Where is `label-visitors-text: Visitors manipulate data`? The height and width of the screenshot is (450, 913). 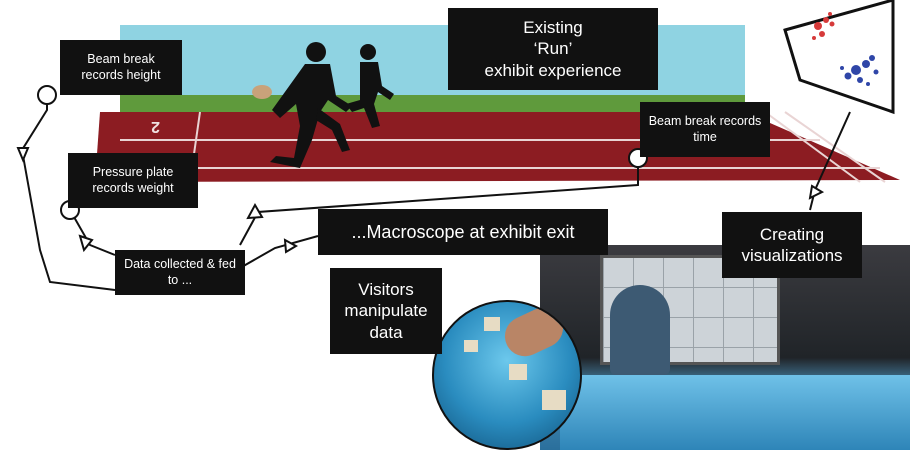
label-visitors-text: Visitors manipulate data is located at coordinates (386, 311).